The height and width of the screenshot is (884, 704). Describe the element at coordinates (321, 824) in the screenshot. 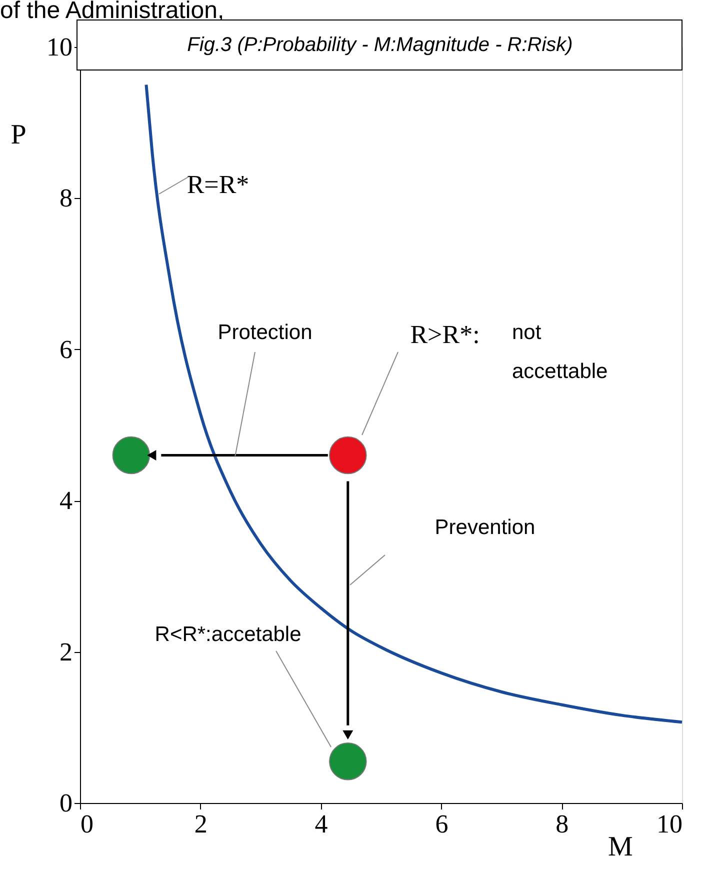

I see `x-tick-label: 4` at that location.